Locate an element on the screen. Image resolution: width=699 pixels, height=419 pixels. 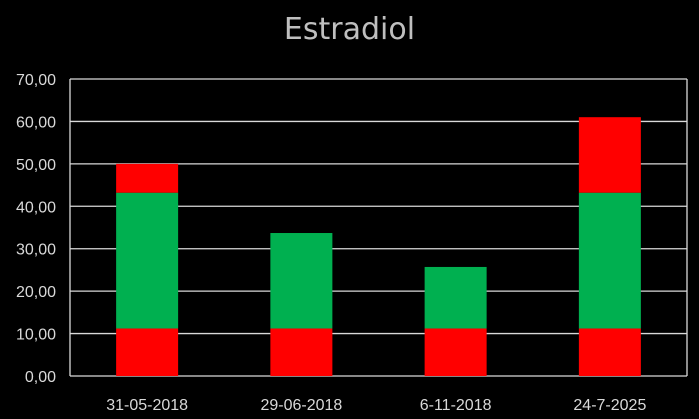
y-tick-label: 40,00 is located at coordinates (36, 207).